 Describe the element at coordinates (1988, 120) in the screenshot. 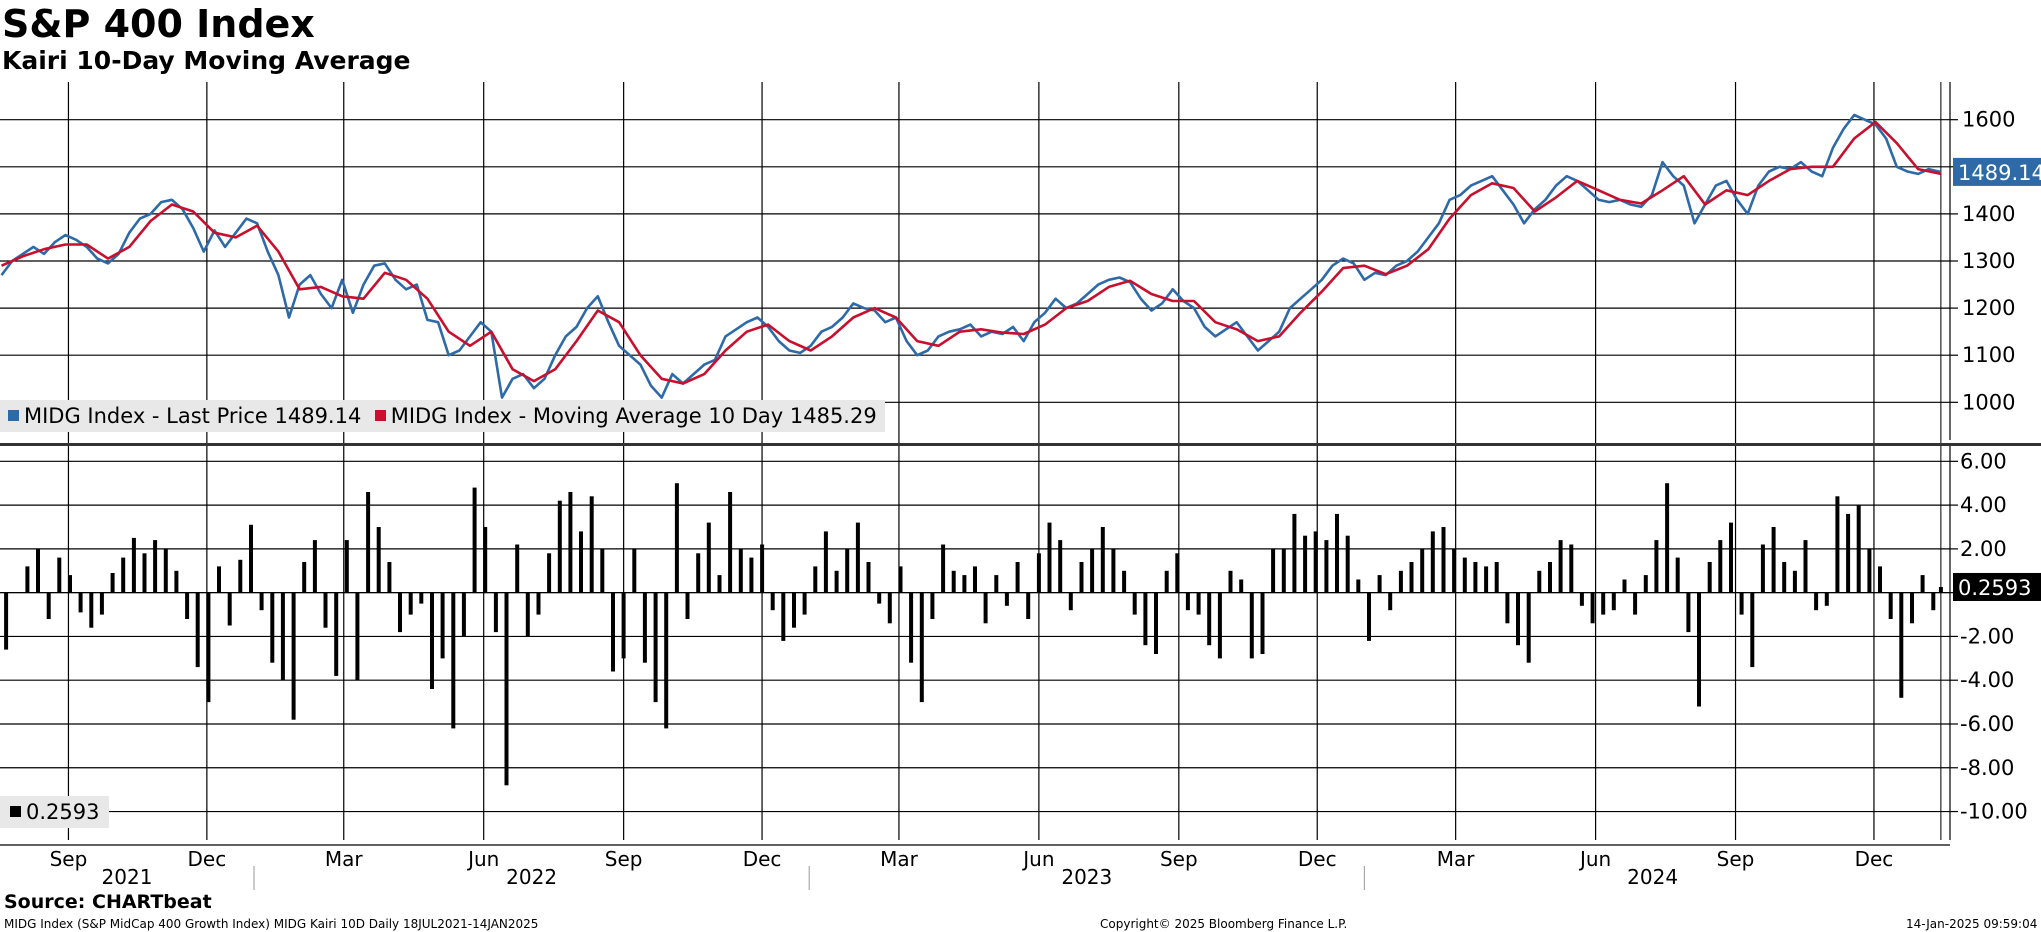

I see `price-y-tick-label: 1600` at that location.